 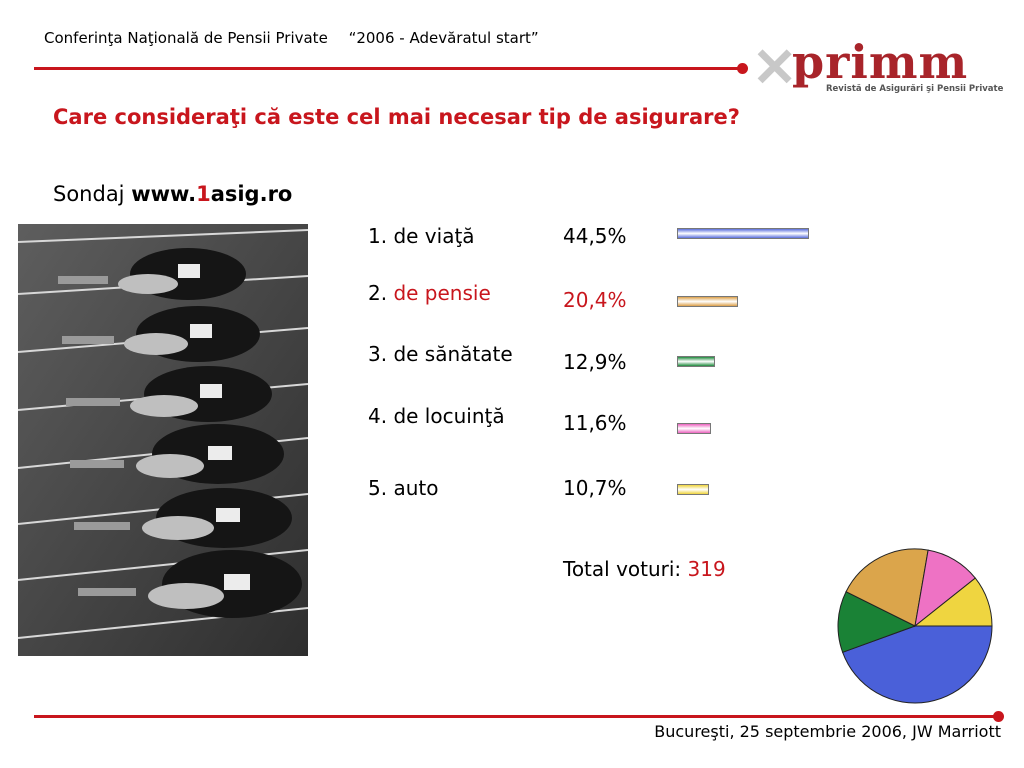 I want to click on pie-chart, so click(x=915, y=626).